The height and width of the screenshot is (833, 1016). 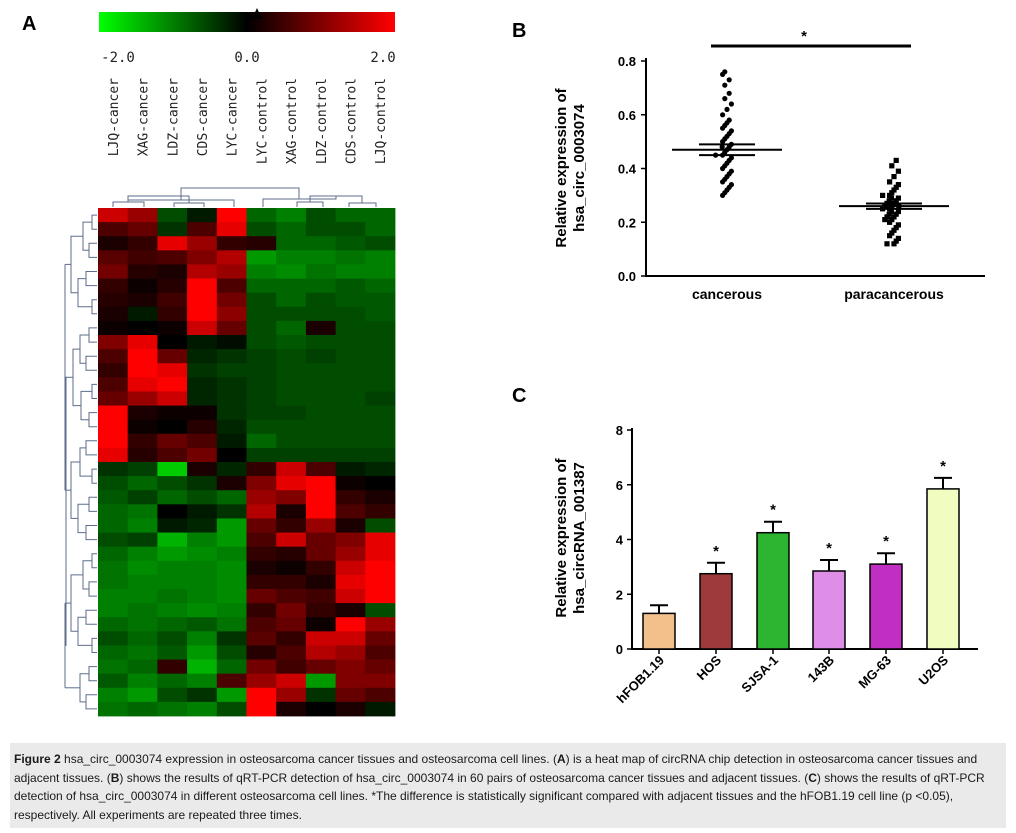 I want to click on heatmap-column-label: LYC-control, so click(x=262, y=121).